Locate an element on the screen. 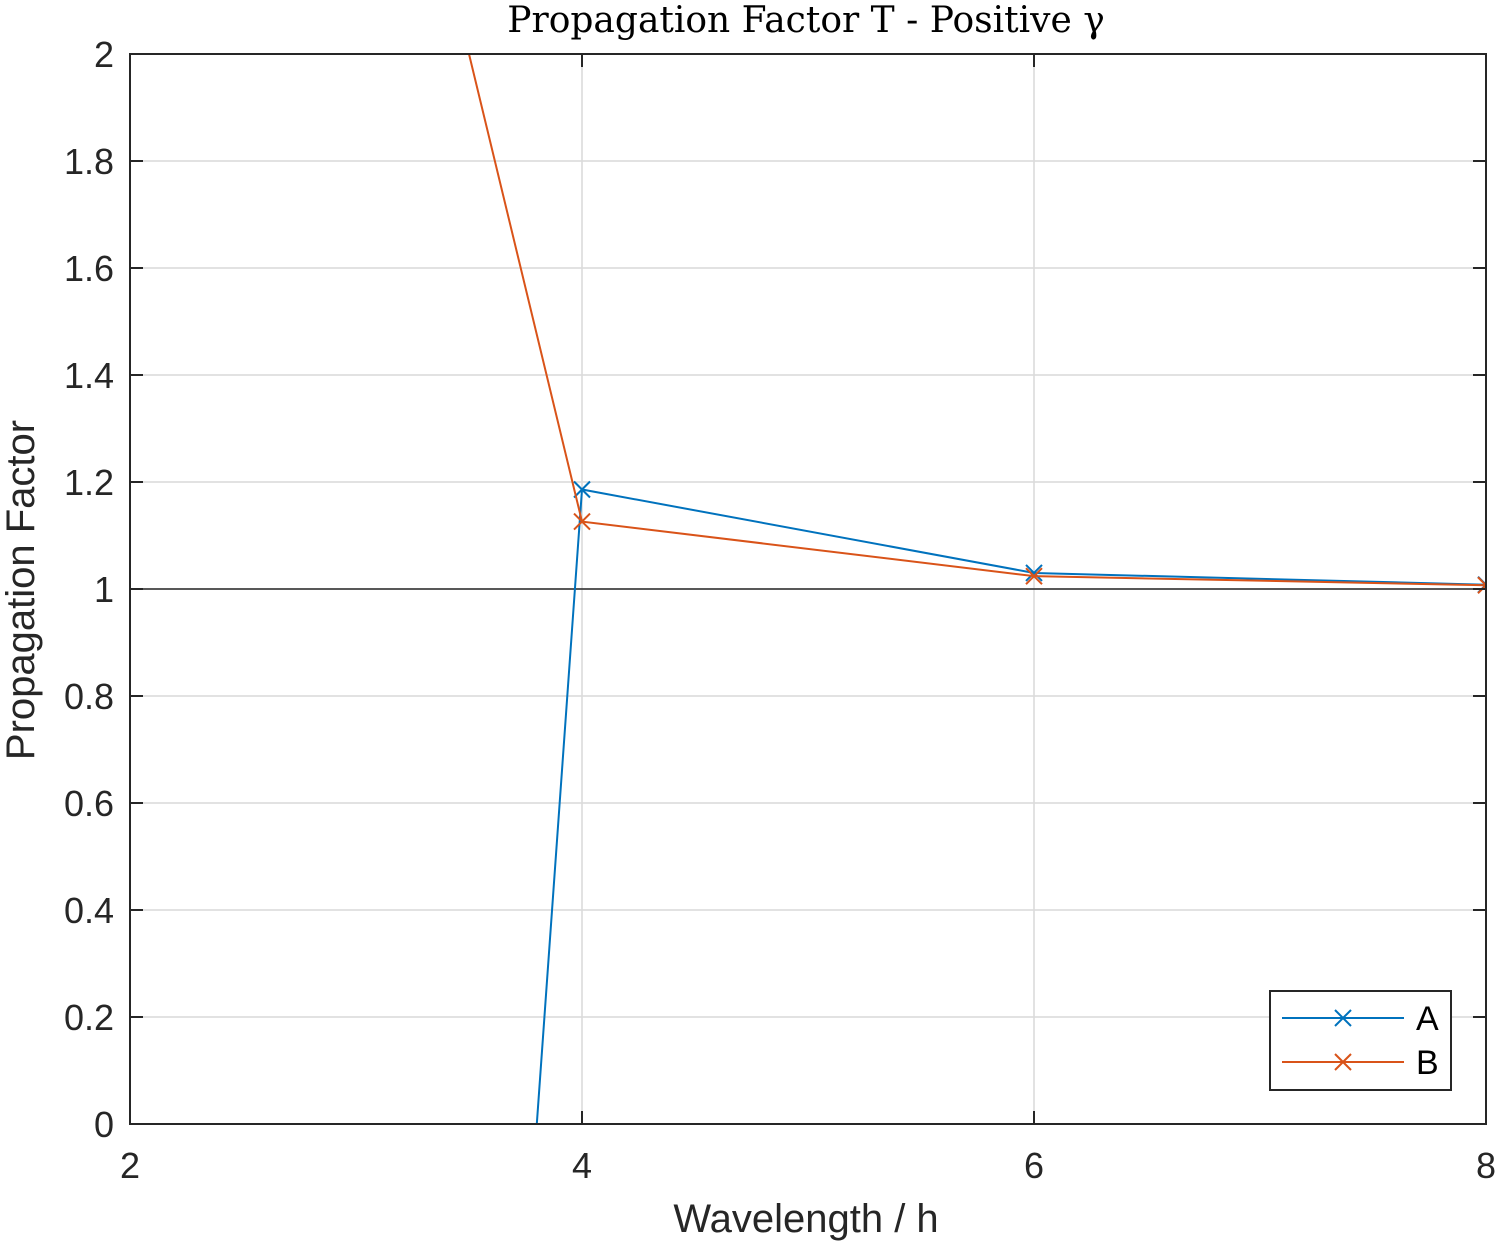 The image size is (1498, 1244). x-tick-label: 8 is located at coordinates (1486, 1165).